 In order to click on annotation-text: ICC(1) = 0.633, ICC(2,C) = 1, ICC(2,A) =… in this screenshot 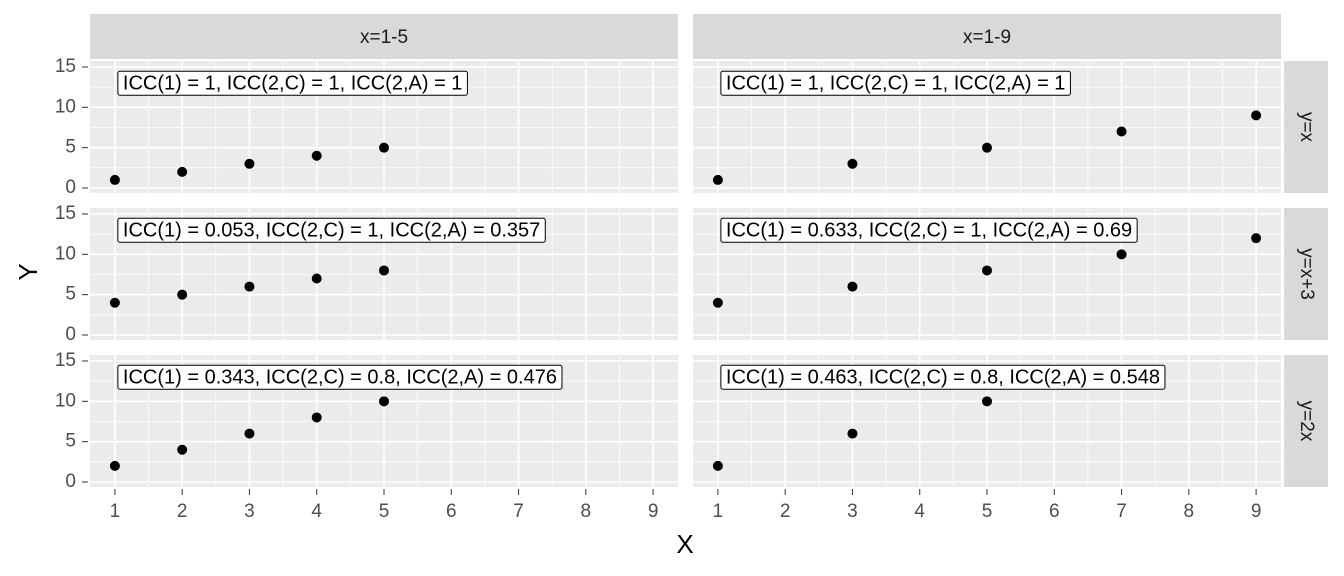, I will do `click(929, 230)`.